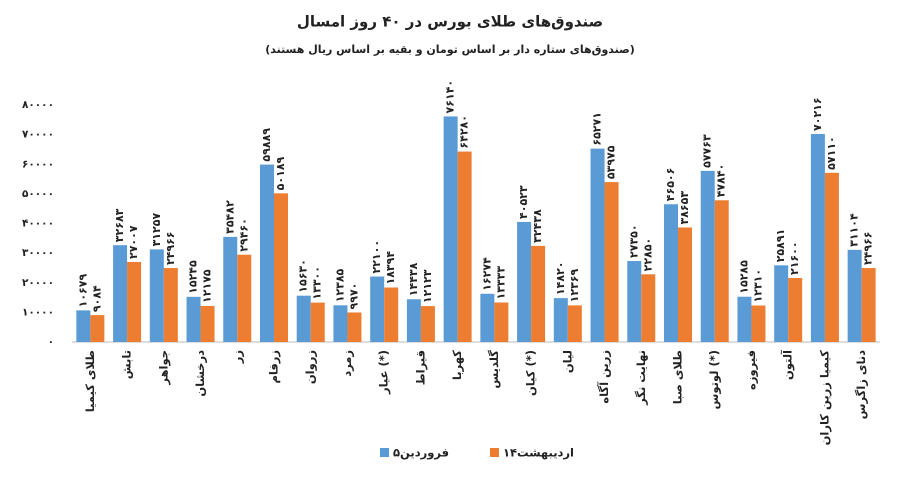  What do you see at coordinates (721, 181) in the screenshot?
I see `data-label: ۴۷۸۴۰` at bounding box center [721, 181].